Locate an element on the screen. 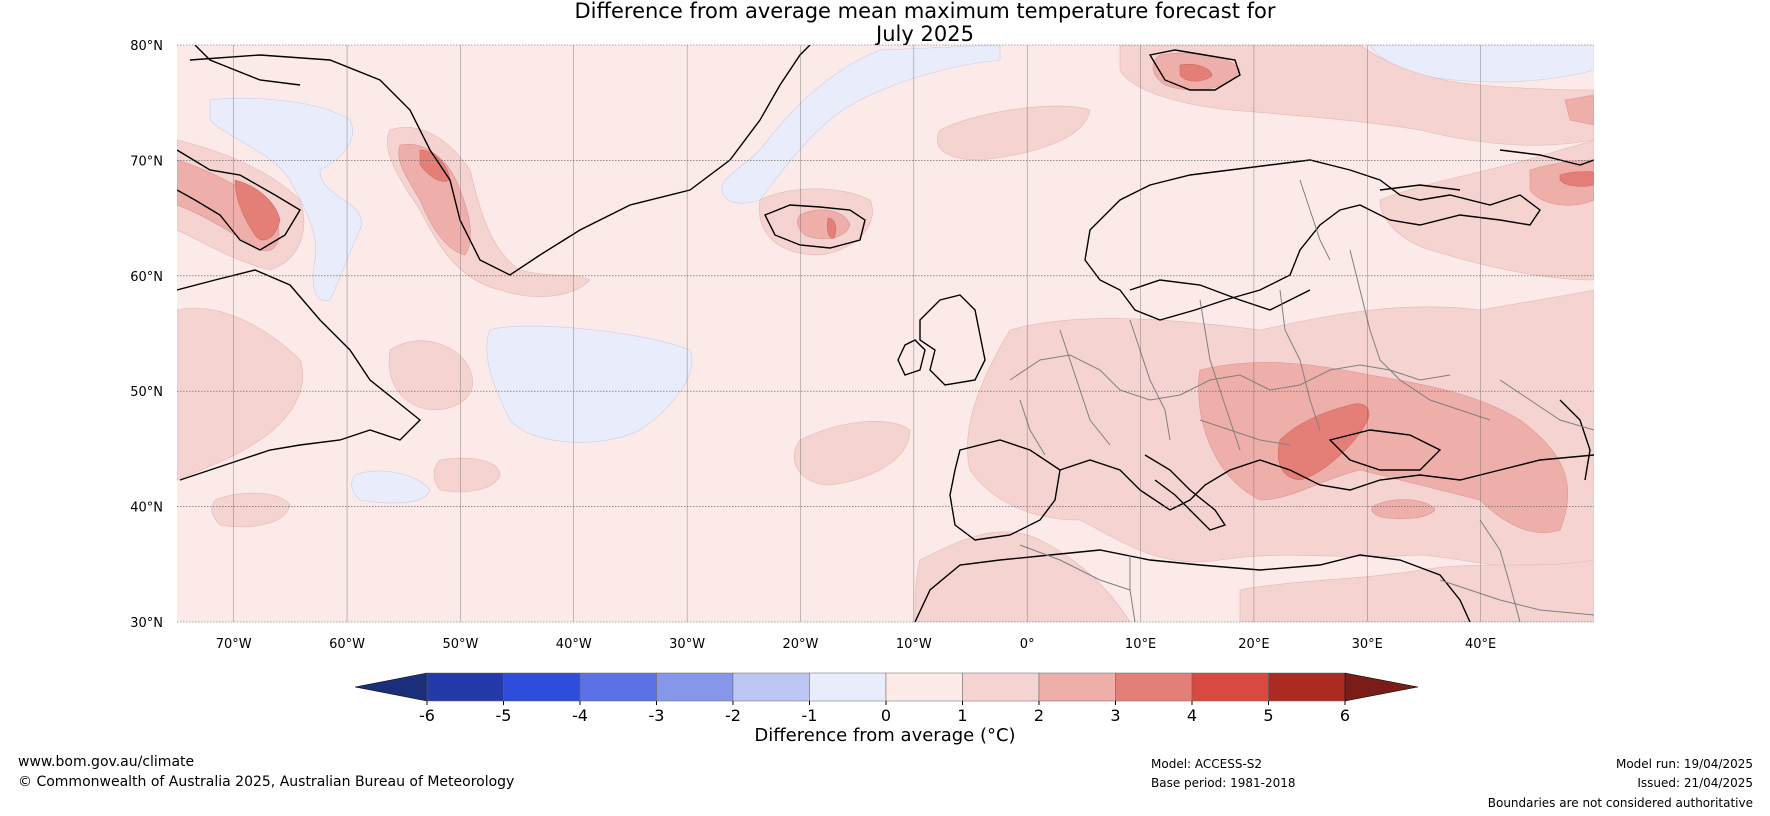 The width and height of the screenshot is (1770, 816). warm-region-middle-east is located at coordinates (1416, 590).